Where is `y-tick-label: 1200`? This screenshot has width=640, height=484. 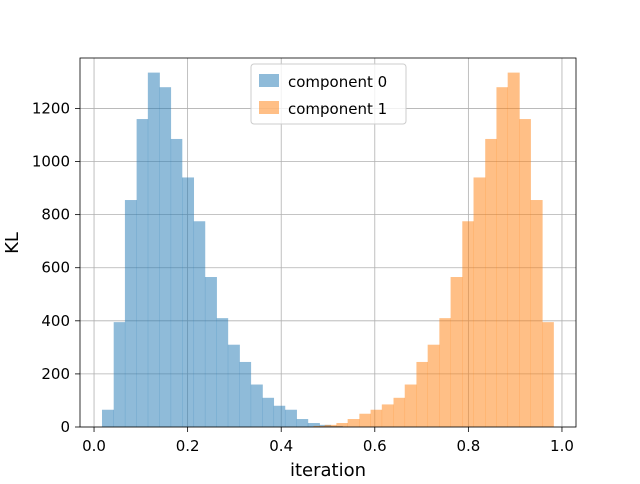
y-tick-label: 1200 is located at coordinates (51, 108).